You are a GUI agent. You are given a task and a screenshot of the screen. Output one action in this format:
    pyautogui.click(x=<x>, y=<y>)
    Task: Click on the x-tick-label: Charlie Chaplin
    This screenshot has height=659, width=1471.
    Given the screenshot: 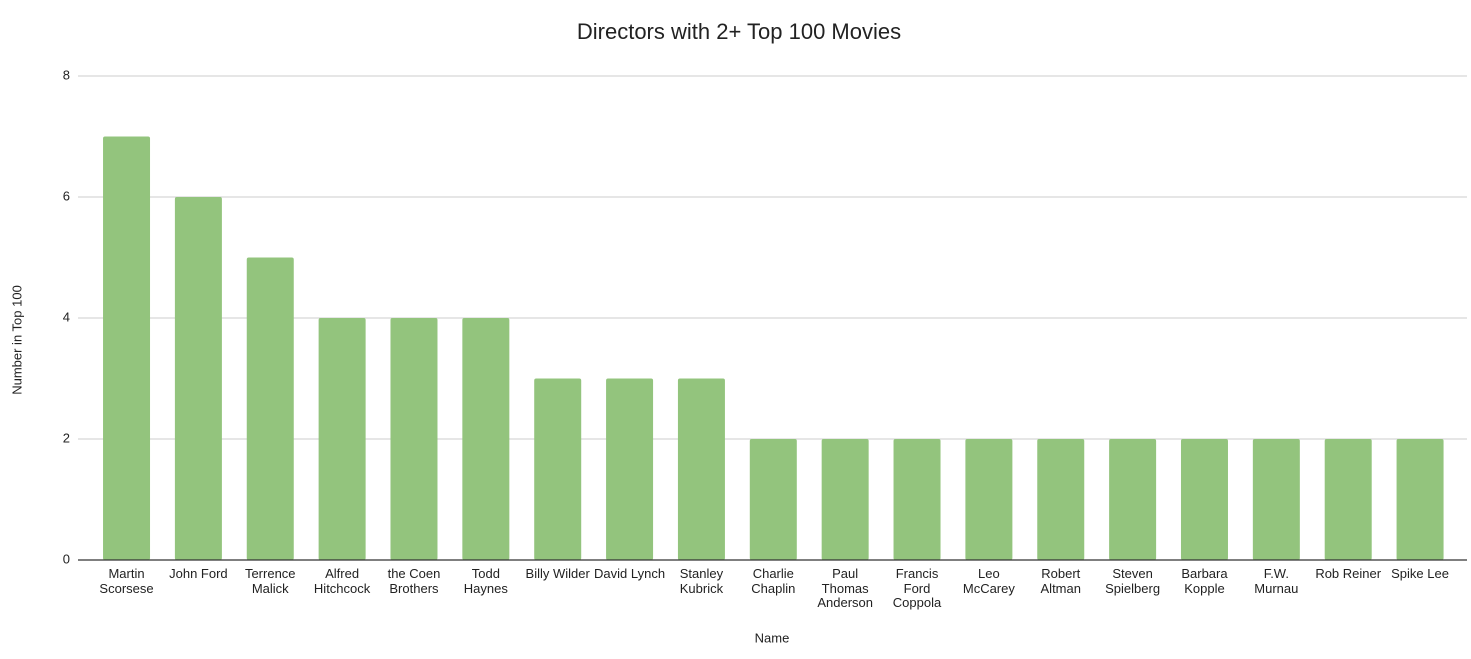 What is the action you would take?
    pyautogui.click(x=773, y=581)
    